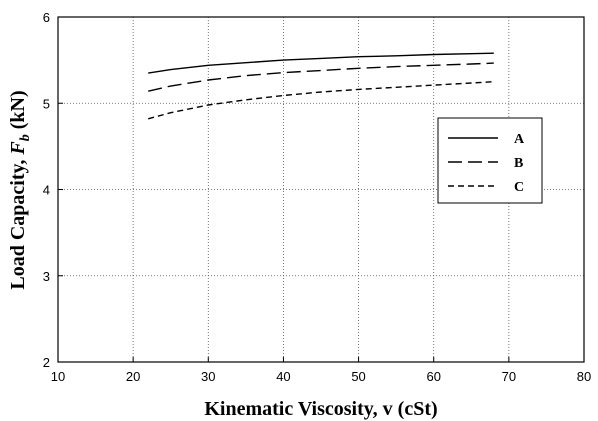  What do you see at coordinates (358, 376) in the screenshot?
I see `x-tick-label: 50` at bounding box center [358, 376].